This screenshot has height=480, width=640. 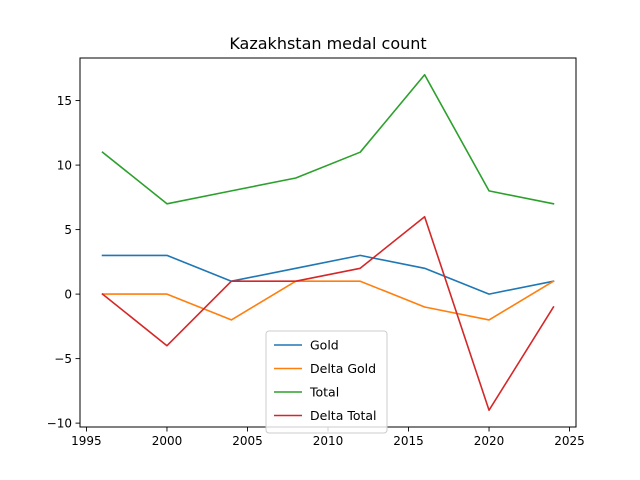 I want to click on x-axis: 1995 2000 2005 2010 2015 2020 2025, so click(x=328, y=437).